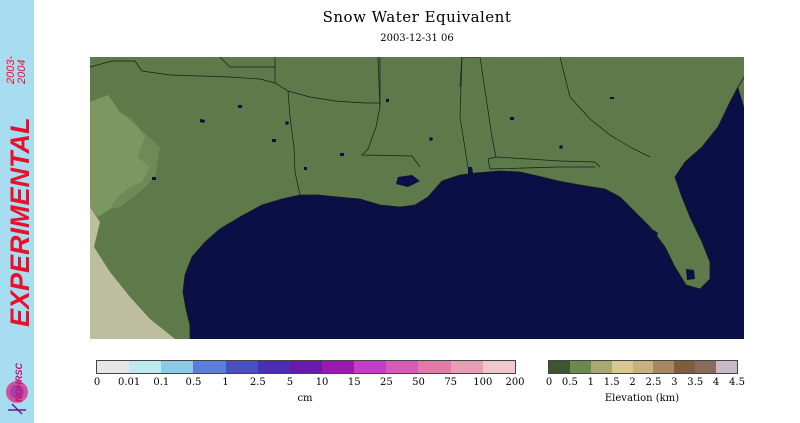 The image size is (800, 423). I want to click on legend-unit-label: cm, so click(305, 398).